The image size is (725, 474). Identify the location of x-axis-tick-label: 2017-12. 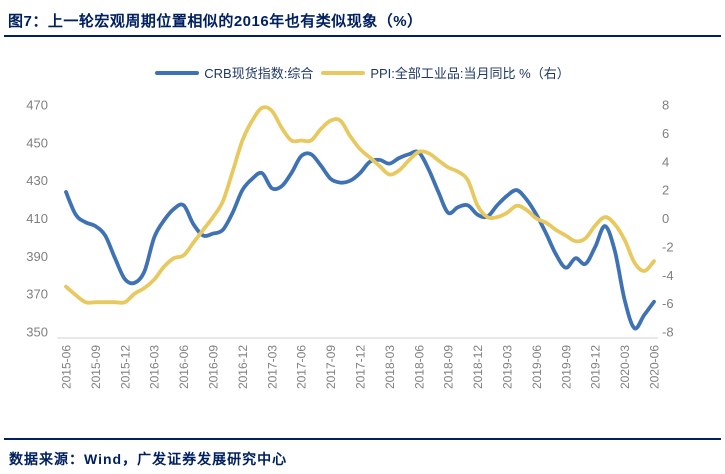
(361, 367).